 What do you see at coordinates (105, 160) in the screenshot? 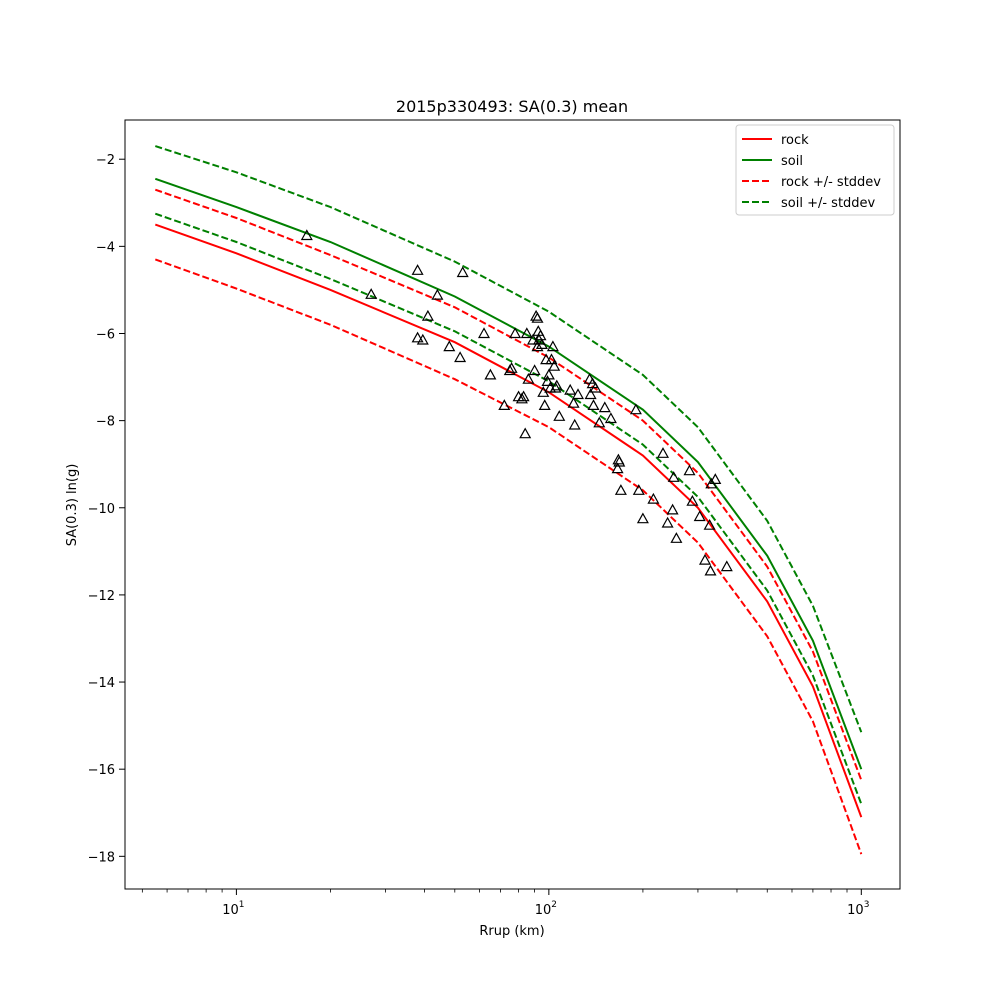
I see `y-tick-label-0: −2` at bounding box center [105, 160].